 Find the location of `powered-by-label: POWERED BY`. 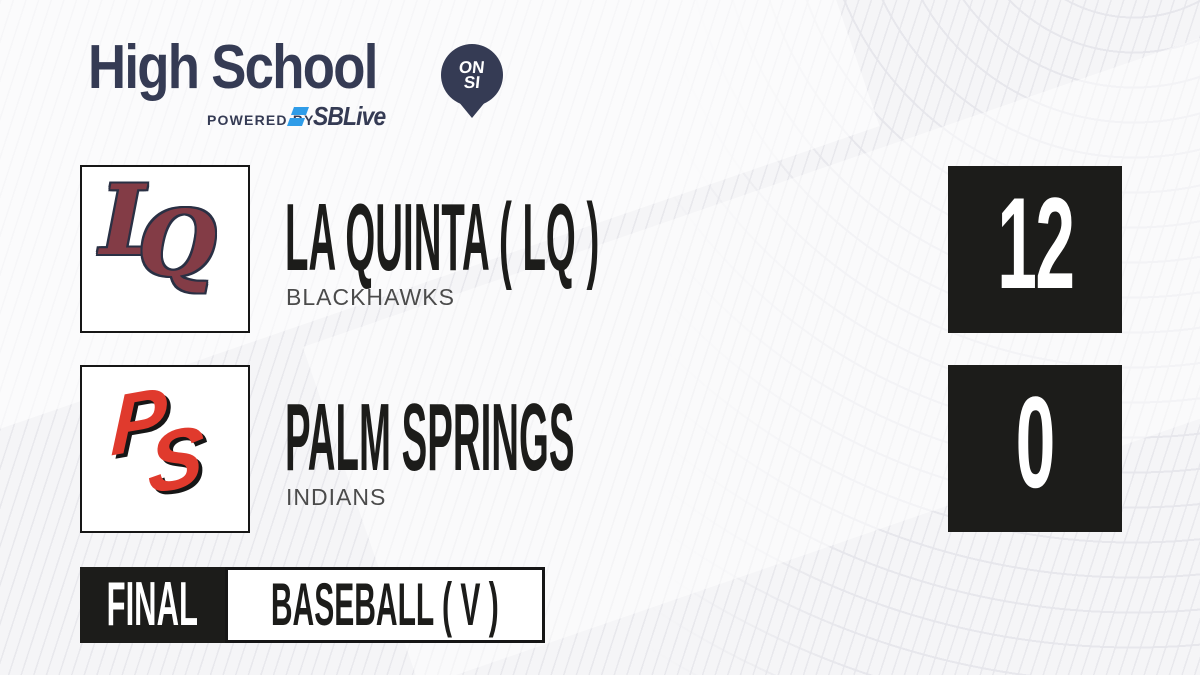

powered-by-label: POWERED BY is located at coordinates (261, 120).